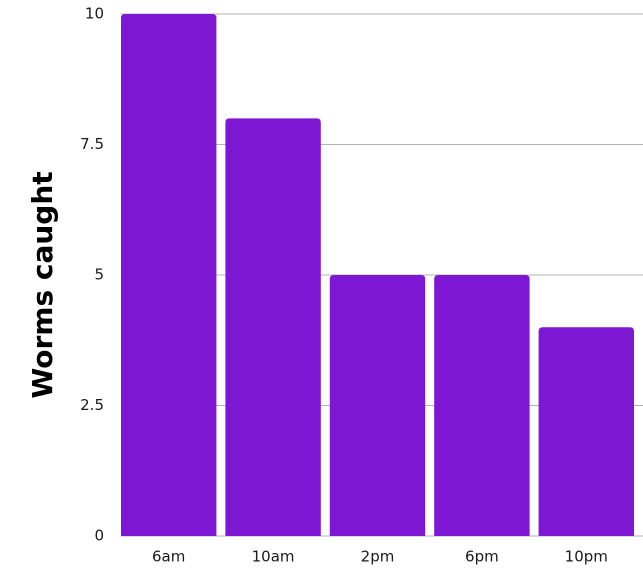 This screenshot has width=643, height=573. I want to click on x-axis-tick-labels: 6am 10am 2pm 6pm 10pm, so click(380, 557).